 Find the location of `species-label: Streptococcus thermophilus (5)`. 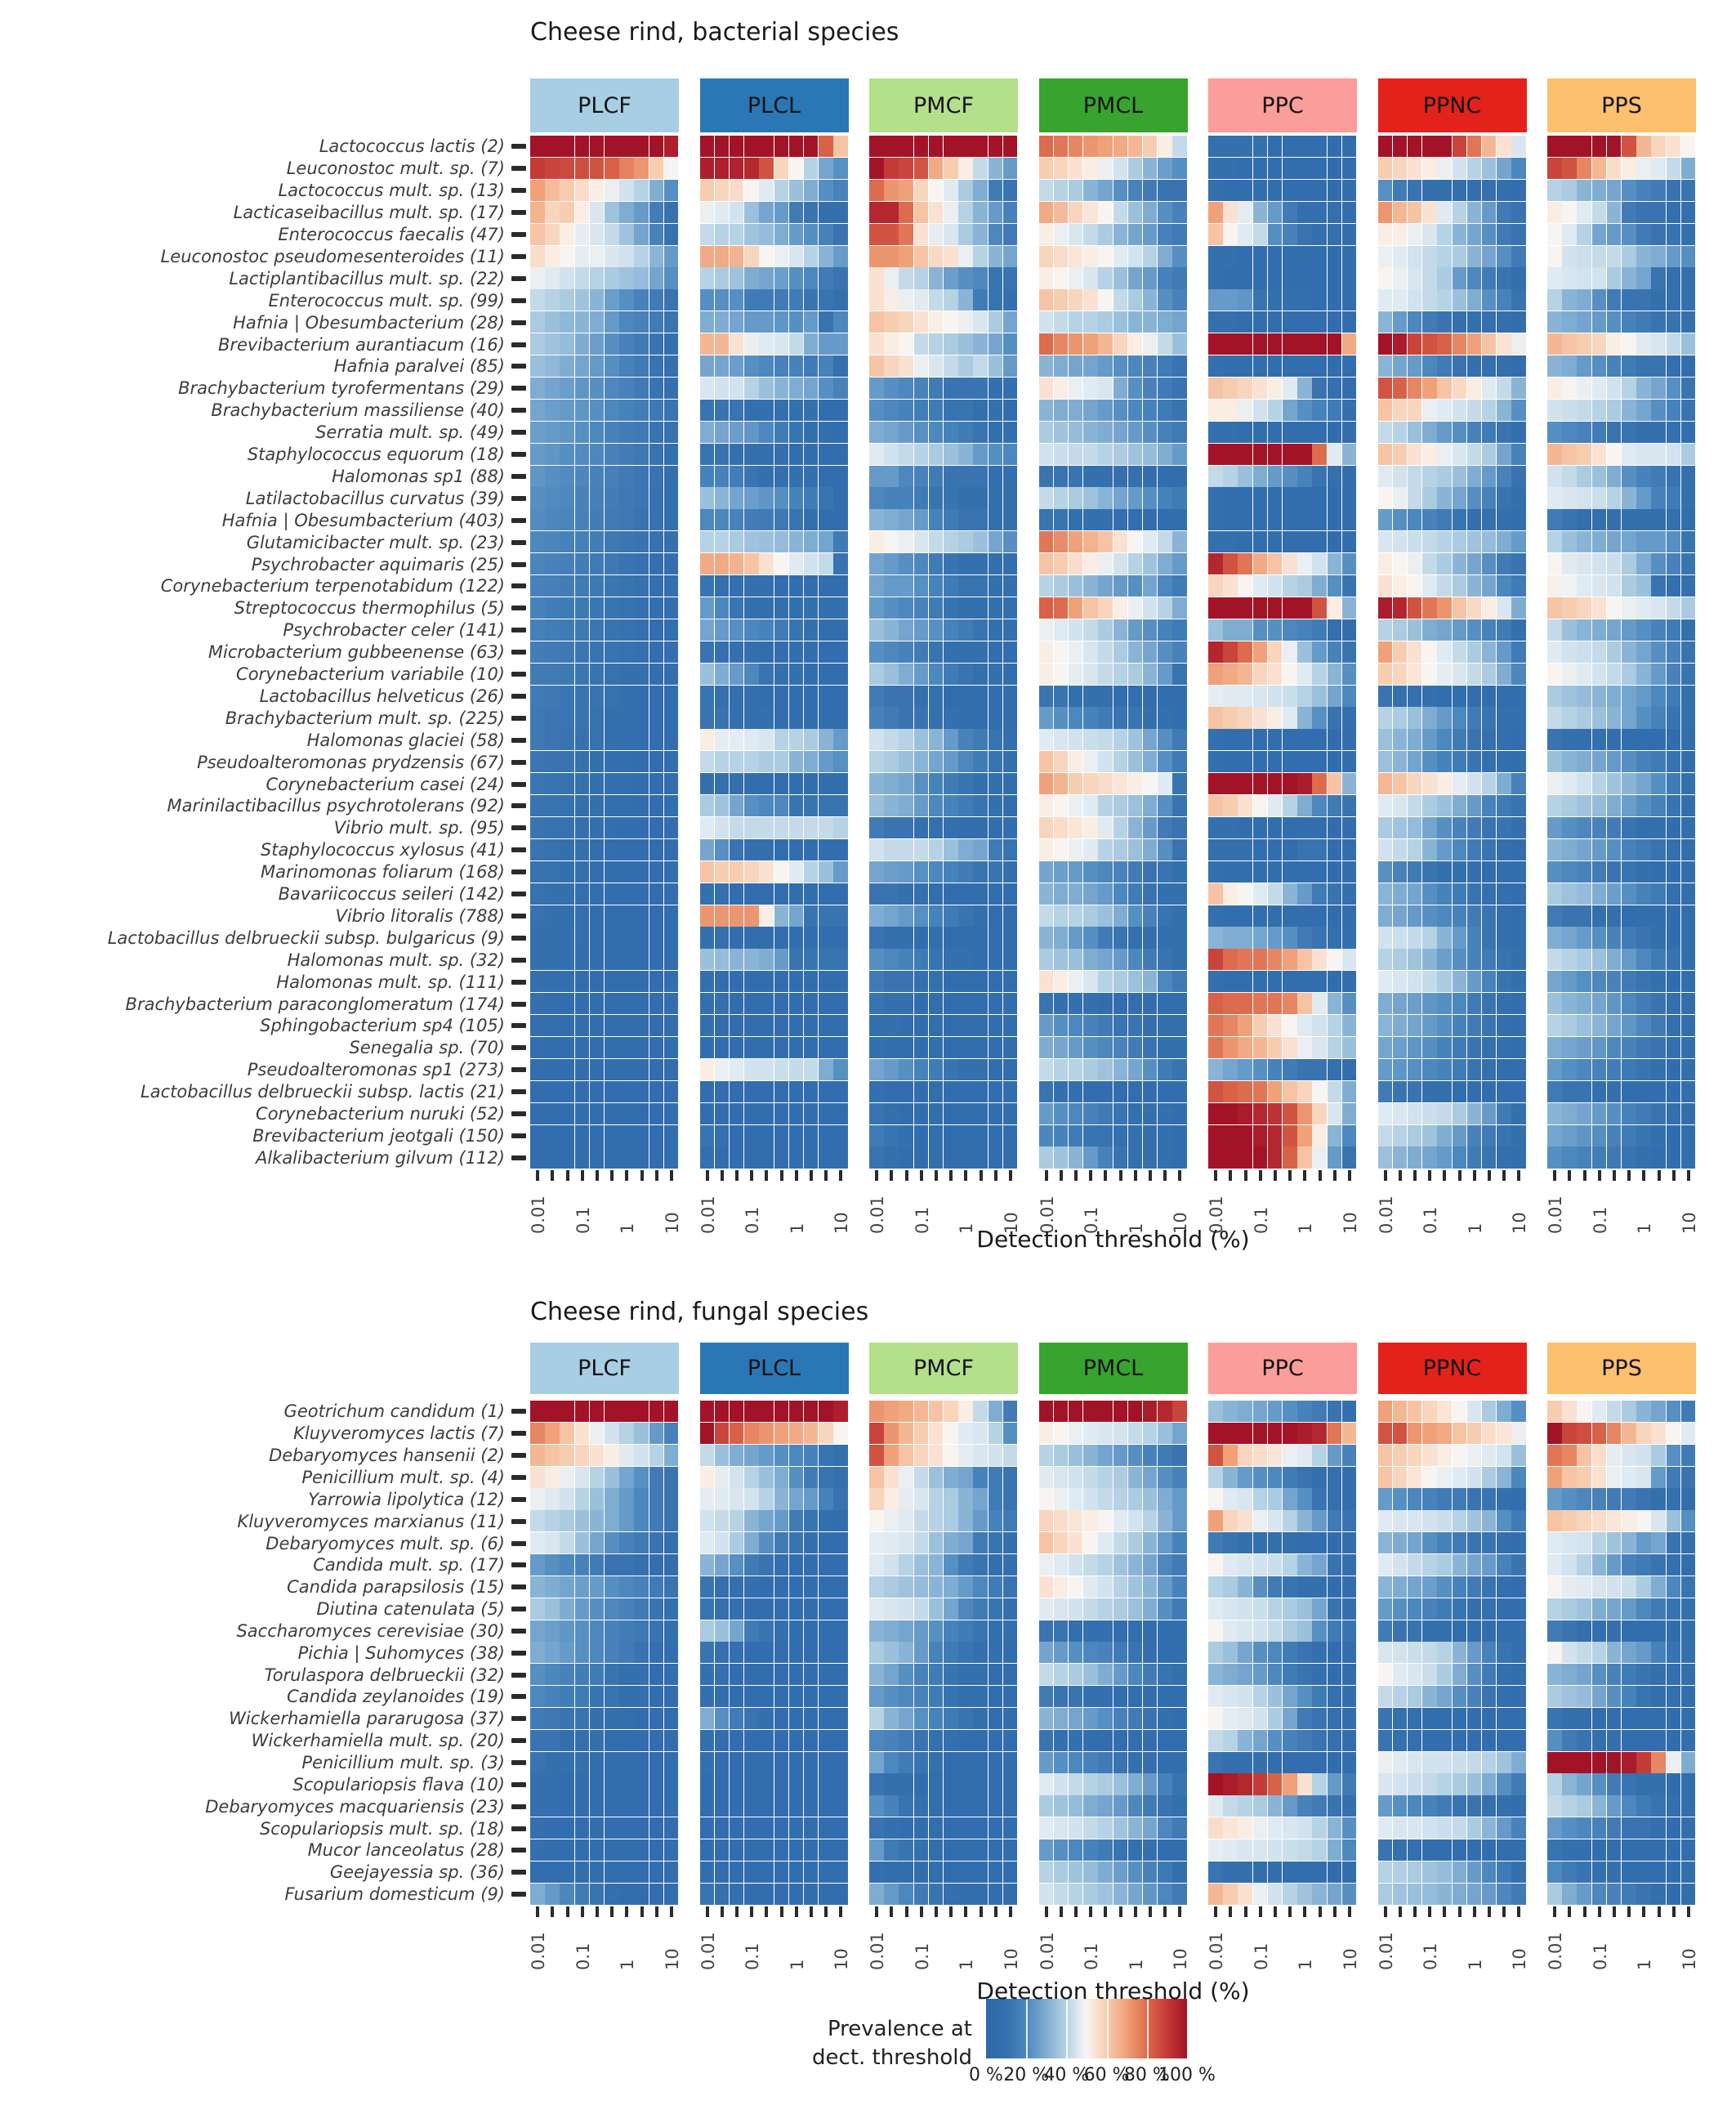

species-label: Streptococcus thermophilus (5) is located at coordinates (370, 609).